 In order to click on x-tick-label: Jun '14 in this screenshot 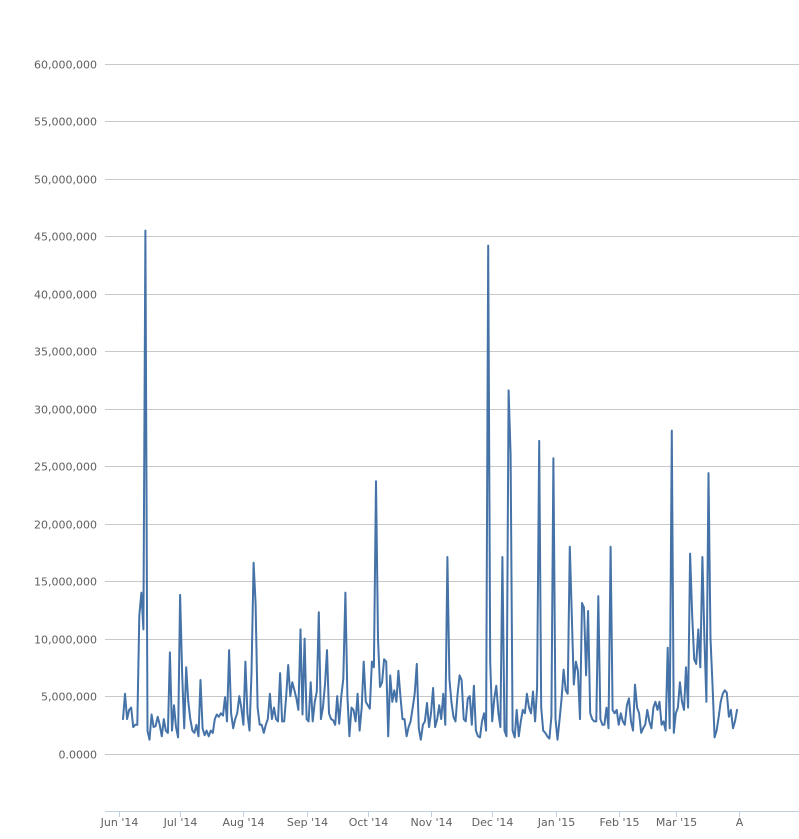, I will do `click(119, 822)`.